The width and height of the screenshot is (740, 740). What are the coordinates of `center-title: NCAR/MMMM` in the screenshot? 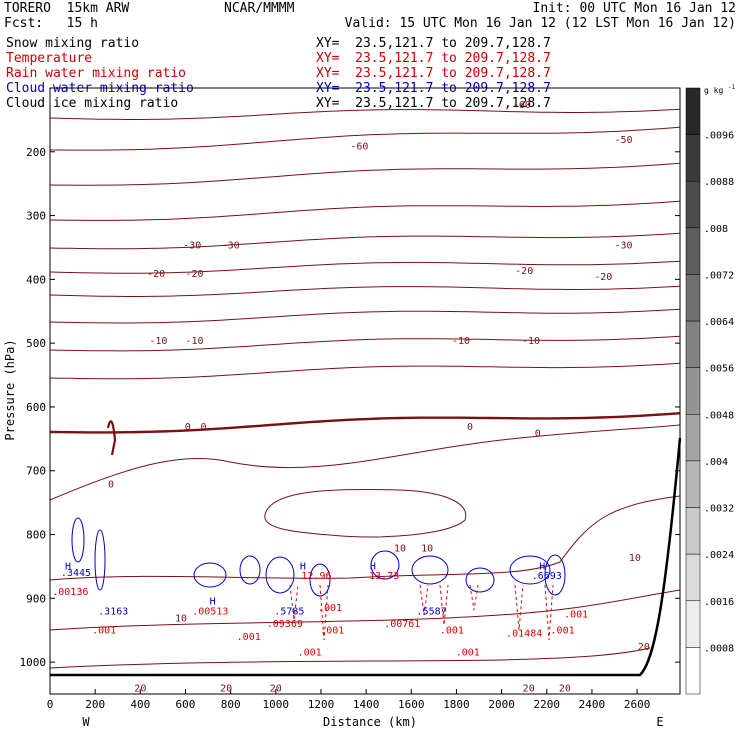 It's located at (259, 8).